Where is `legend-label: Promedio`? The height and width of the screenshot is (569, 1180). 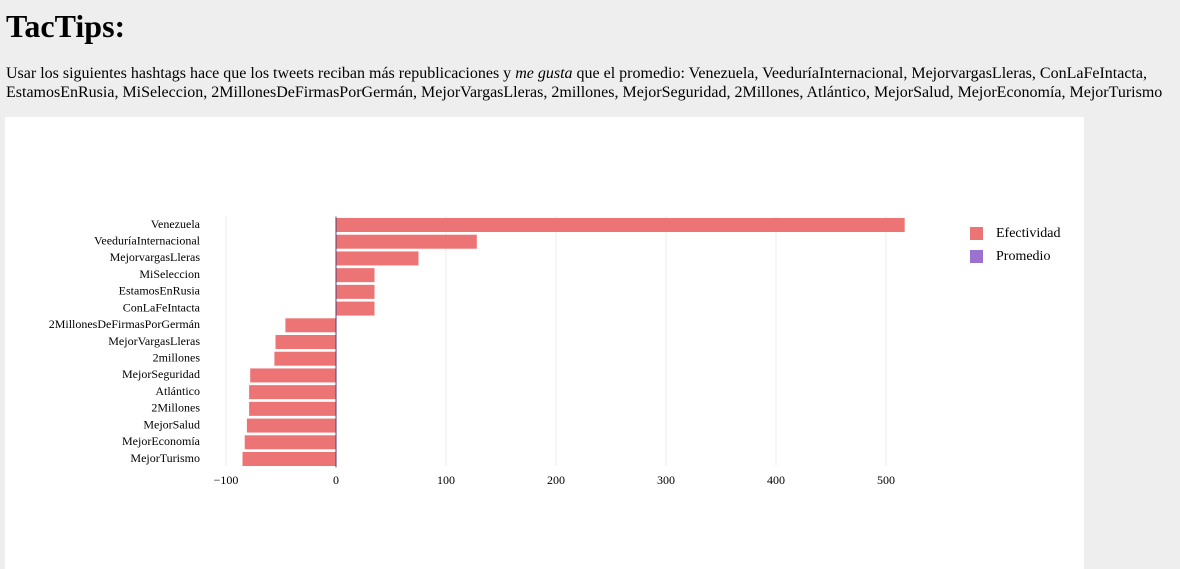
legend-label: Promedio is located at coordinates (1023, 256).